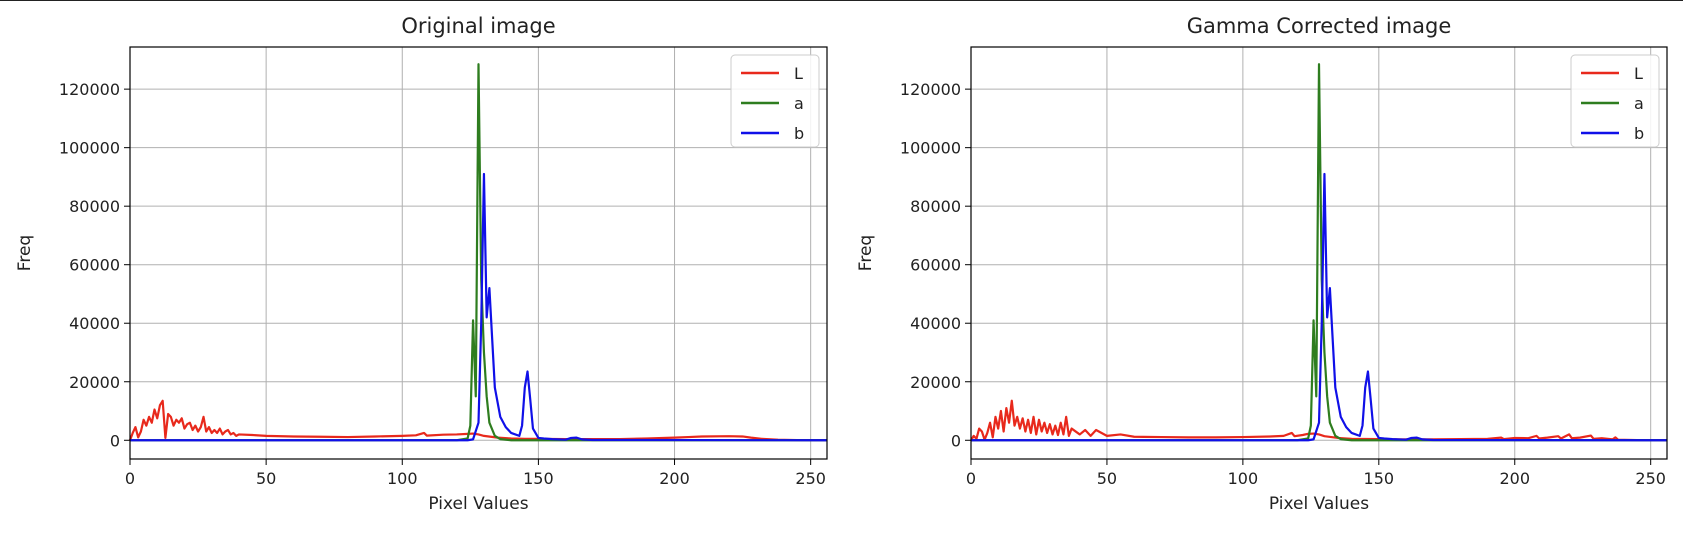  Describe the element at coordinates (478, 26) in the screenshot. I see `chart-title: Original image` at that location.